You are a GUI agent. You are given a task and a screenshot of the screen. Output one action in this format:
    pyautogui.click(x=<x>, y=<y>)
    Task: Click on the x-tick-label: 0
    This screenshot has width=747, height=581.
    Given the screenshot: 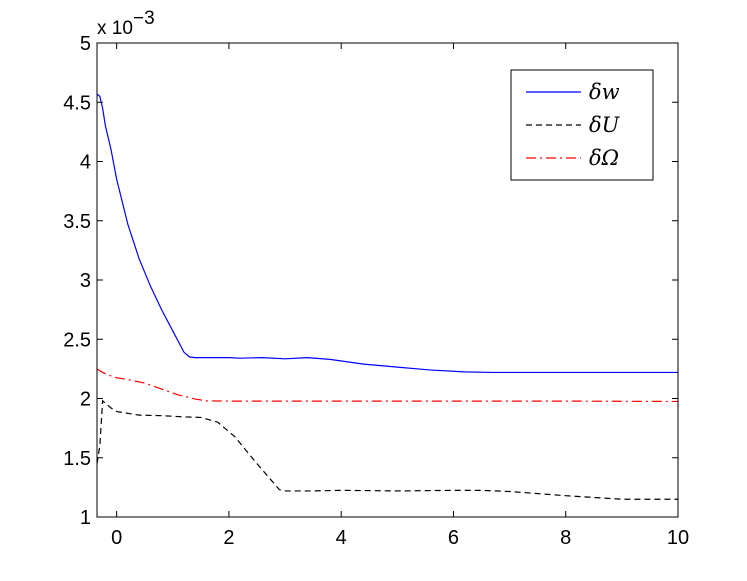 What is the action you would take?
    pyautogui.click(x=116, y=538)
    